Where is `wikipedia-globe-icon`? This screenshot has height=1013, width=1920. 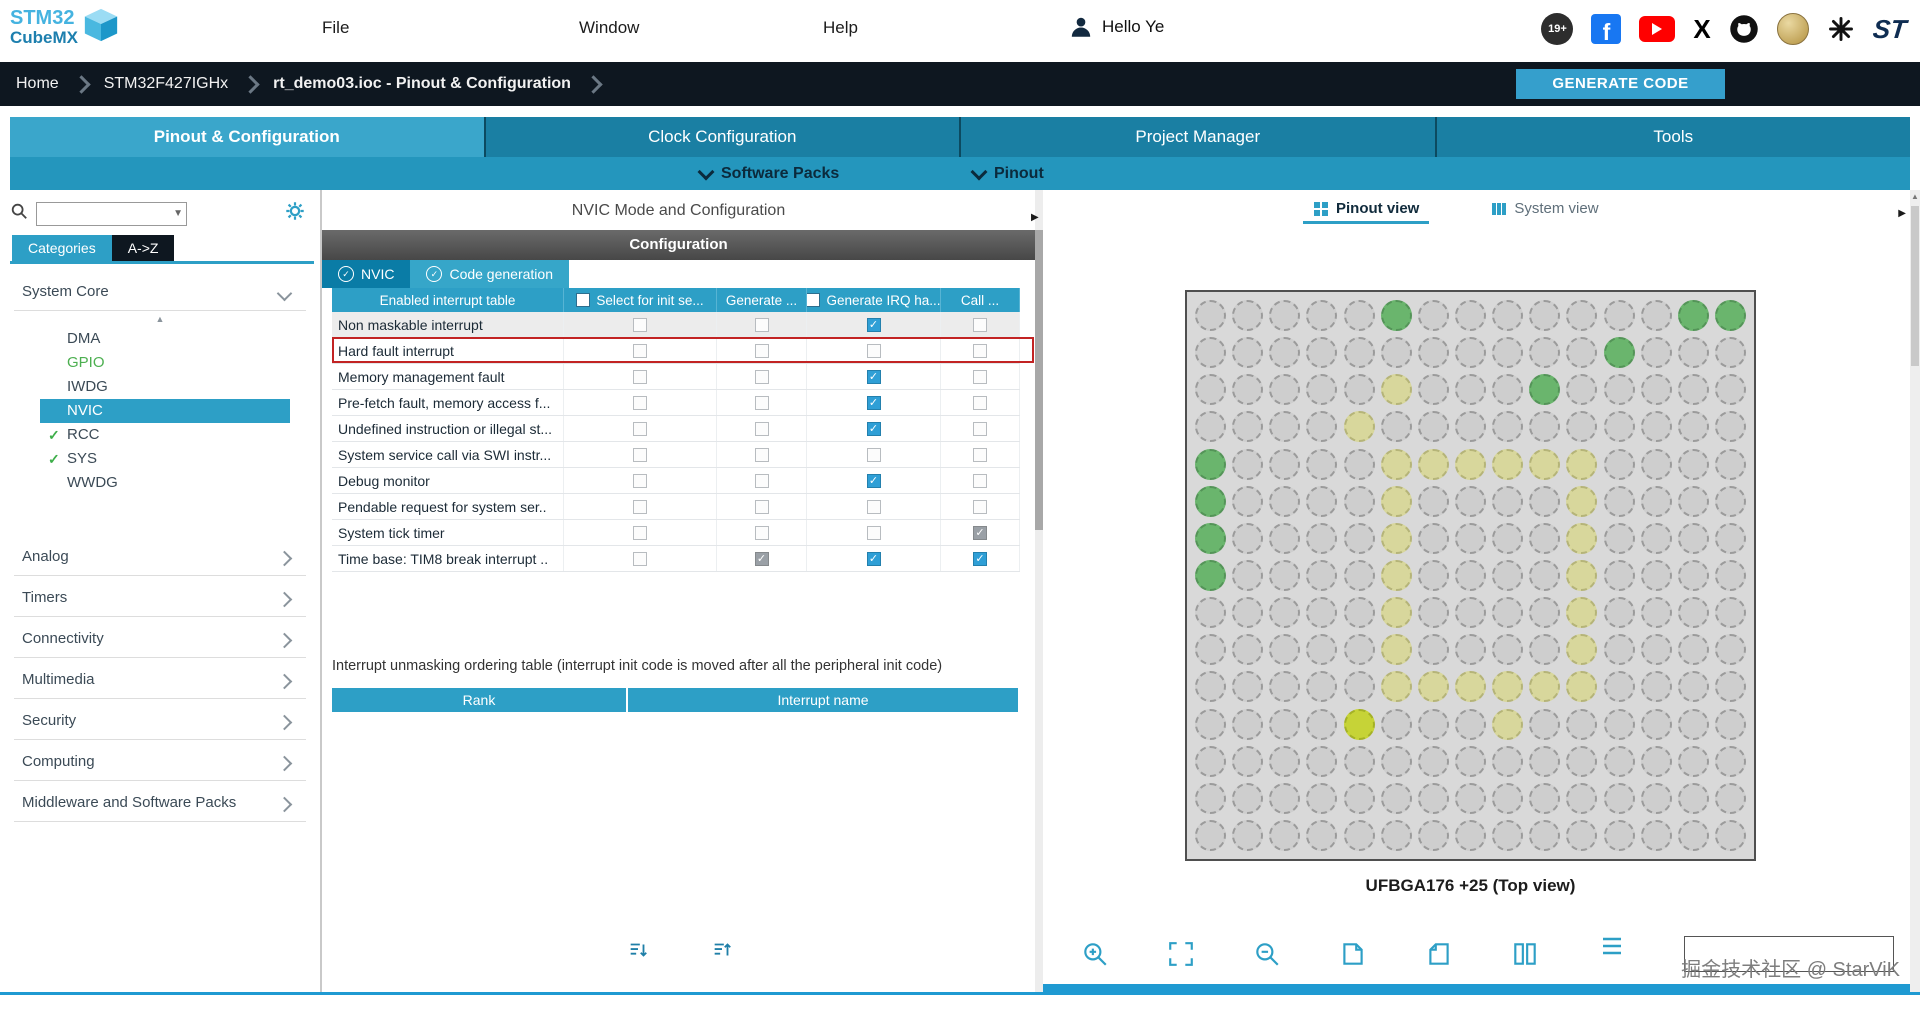
wikipedia-globe-icon is located at coordinates (1792, 29).